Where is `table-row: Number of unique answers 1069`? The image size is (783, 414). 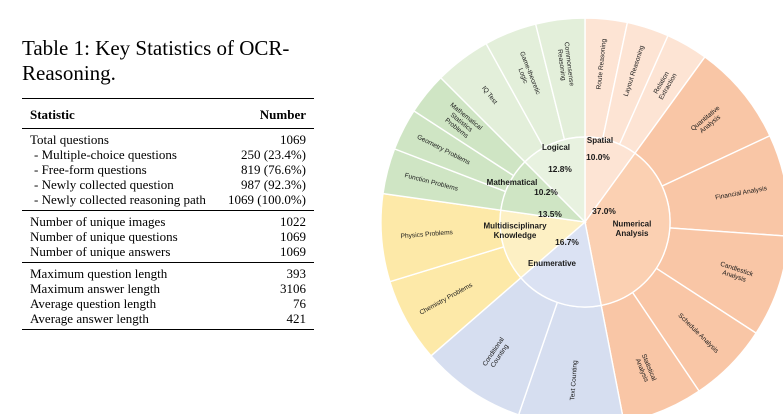
table-row: Number of unique answers 1069 is located at coordinates (168, 253).